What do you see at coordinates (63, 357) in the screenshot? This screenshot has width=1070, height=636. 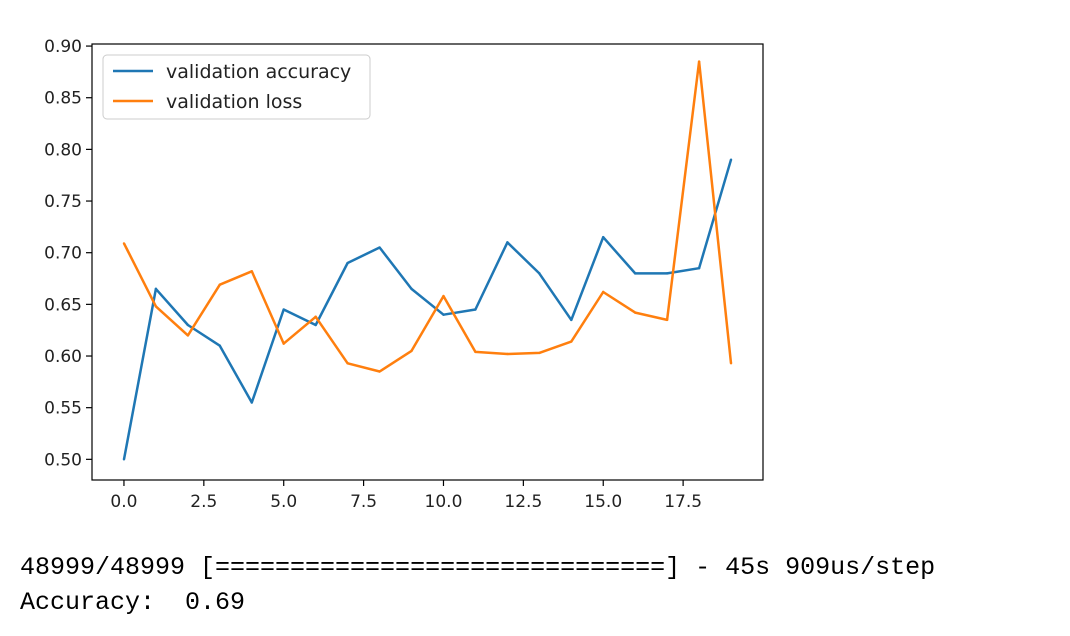 I see `y-tick-label: 0.60` at bounding box center [63, 357].